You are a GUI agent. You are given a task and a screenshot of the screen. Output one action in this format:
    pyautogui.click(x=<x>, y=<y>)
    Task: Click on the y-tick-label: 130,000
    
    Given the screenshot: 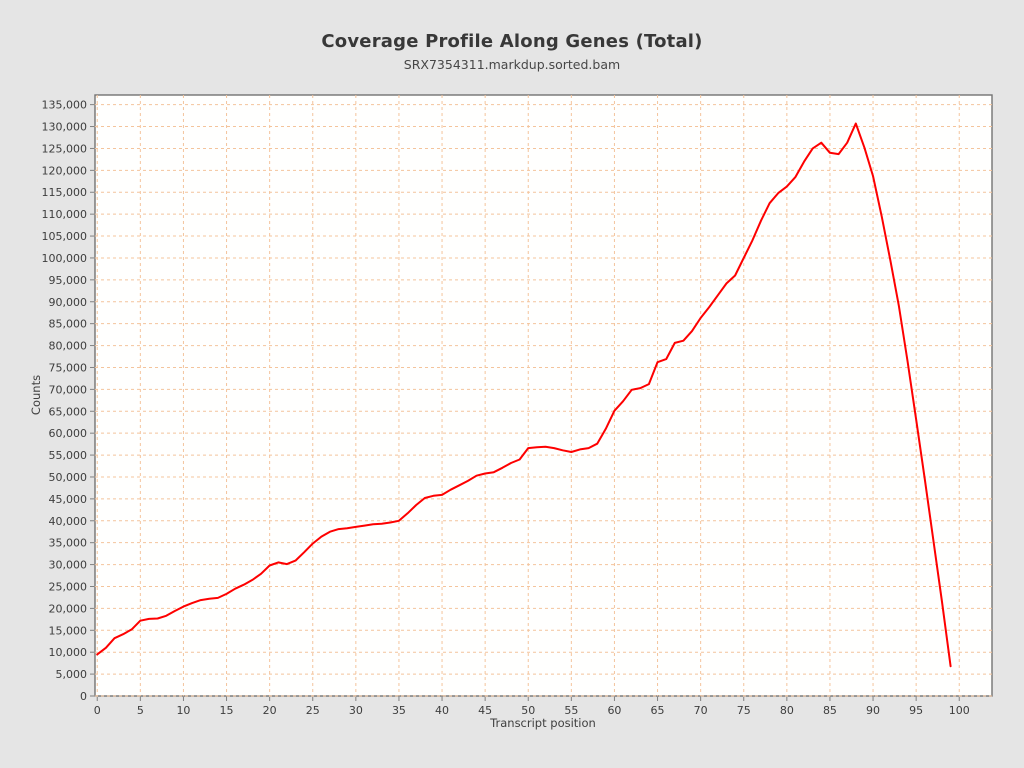 What is the action you would take?
    pyautogui.click(x=65, y=127)
    